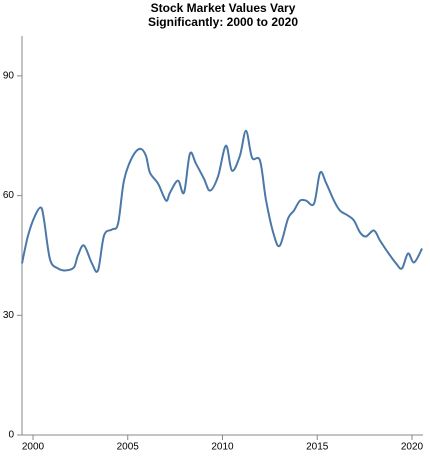 Image resolution: width=430 pixels, height=457 pixels. I want to click on x-tick-label: 2005, so click(128, 447).